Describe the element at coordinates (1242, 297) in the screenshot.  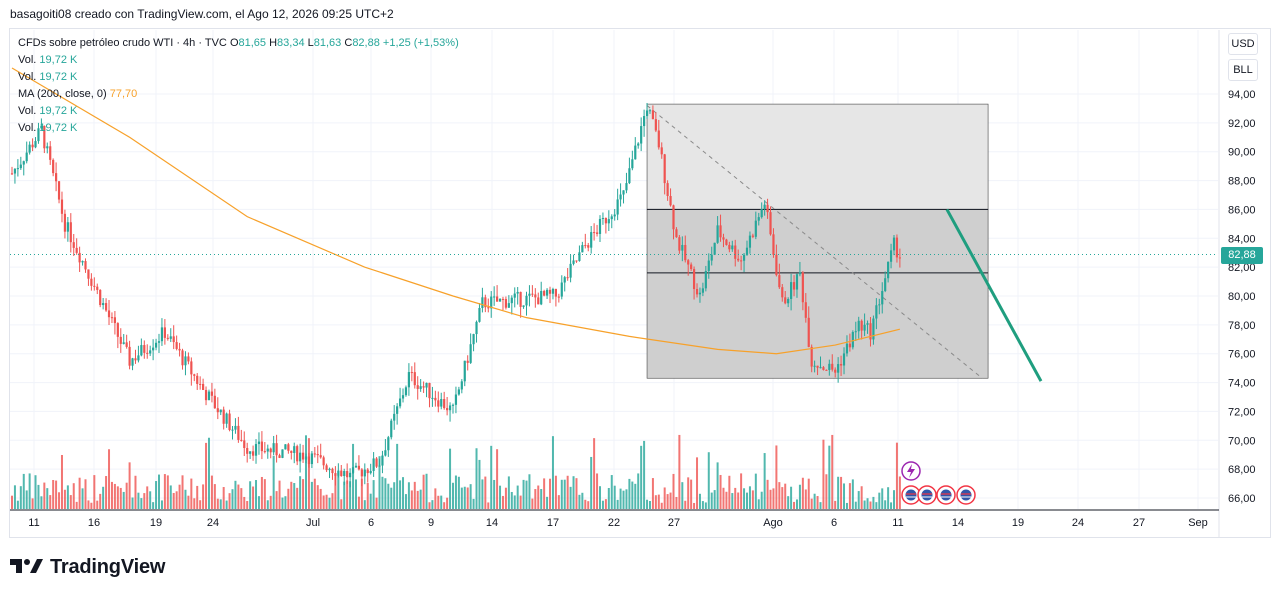
I see `y-tick-label: 80,00` at that location.